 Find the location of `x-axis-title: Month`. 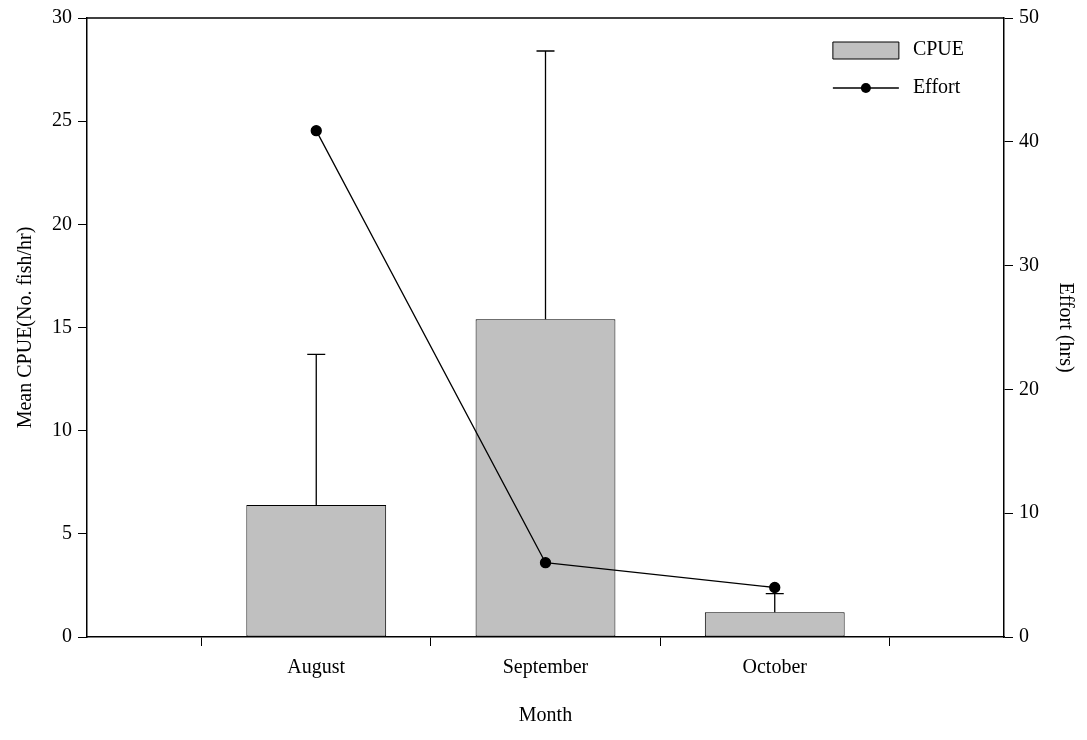

x-axis-title: Month is located at coordinates (545, 714).